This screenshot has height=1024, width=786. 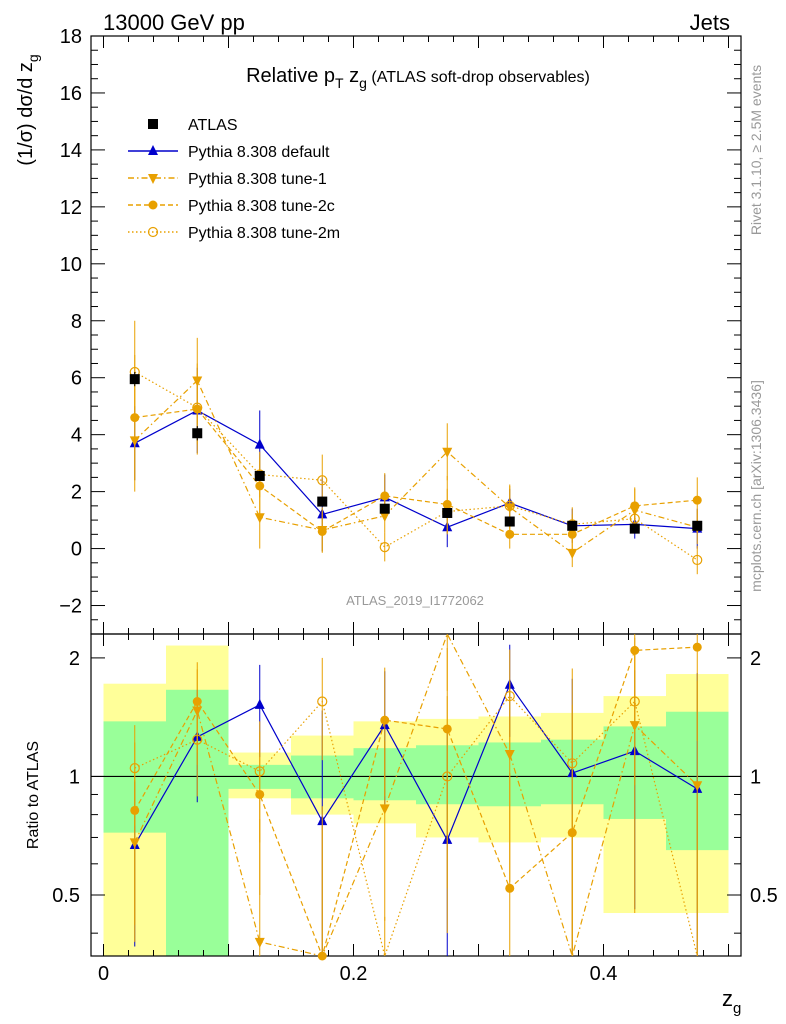 I want to click on legend-label: Pythia 8.308 tune-1, so click(x=257, y=179).